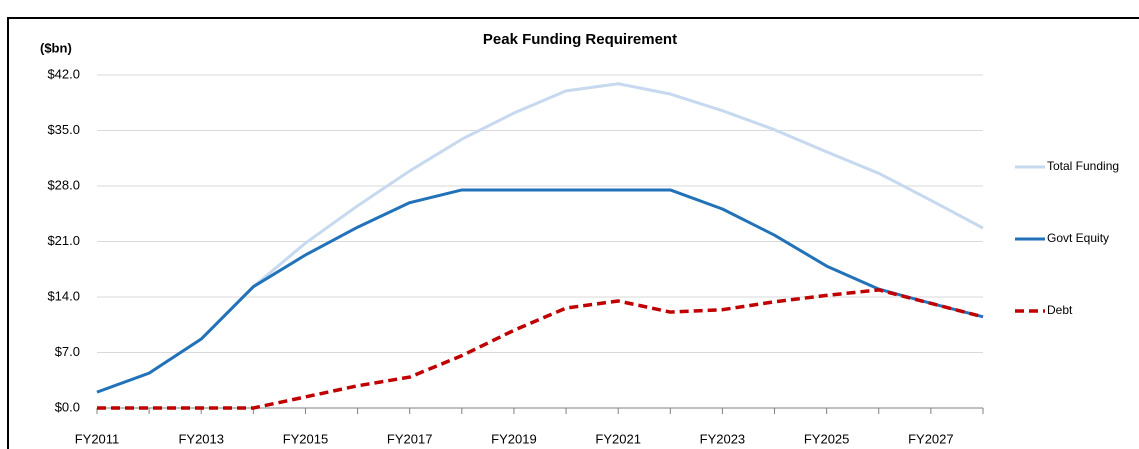 Image resolution: width=1139 pixels, height=449 pixels. Describe the element at coordinates (1078, 238) in the screenshot. I see `legend-label: Govt Equity` at that location.